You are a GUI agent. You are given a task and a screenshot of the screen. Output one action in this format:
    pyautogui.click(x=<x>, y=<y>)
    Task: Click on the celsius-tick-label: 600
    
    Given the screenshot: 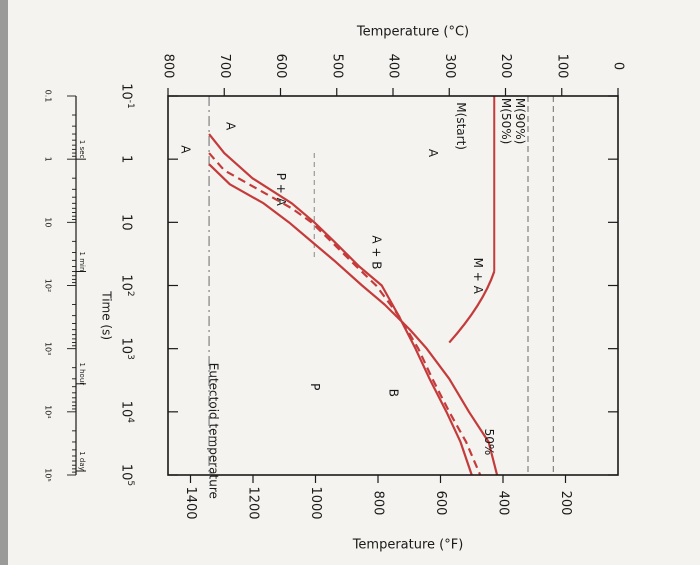 What is the action you would take?
    pyautogui.click(x=280, y=66)
    